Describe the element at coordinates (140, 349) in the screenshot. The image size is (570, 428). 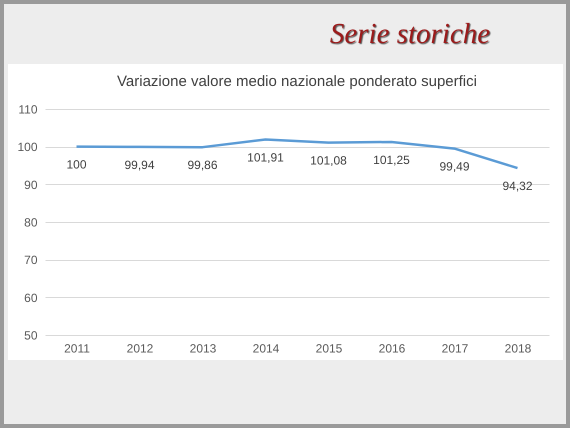
I see `x-tick-label: 2012` at that location.